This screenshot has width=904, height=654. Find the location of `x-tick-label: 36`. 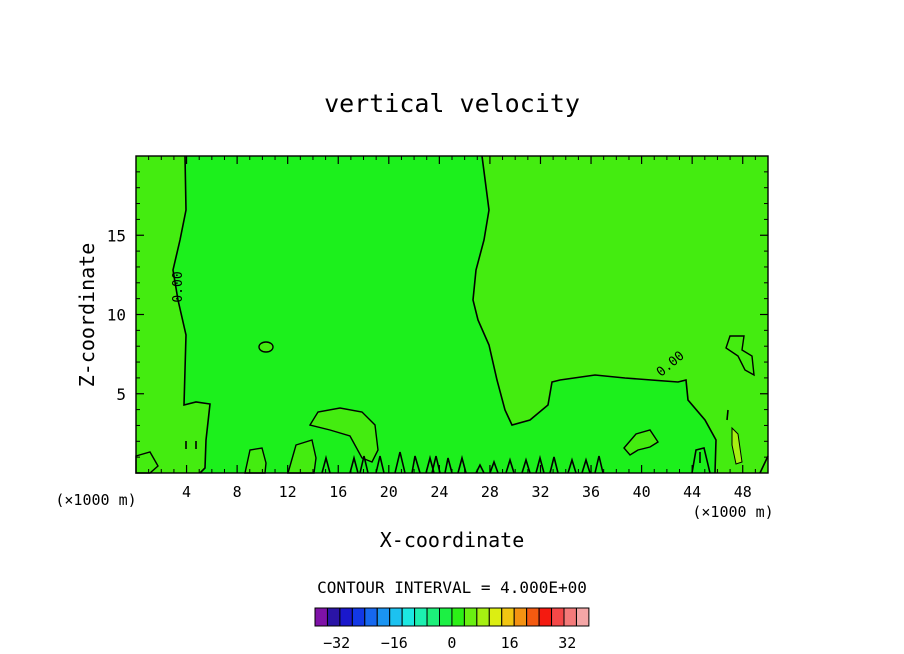

x-tick-label: 36 is located at coordinates (591, 492).